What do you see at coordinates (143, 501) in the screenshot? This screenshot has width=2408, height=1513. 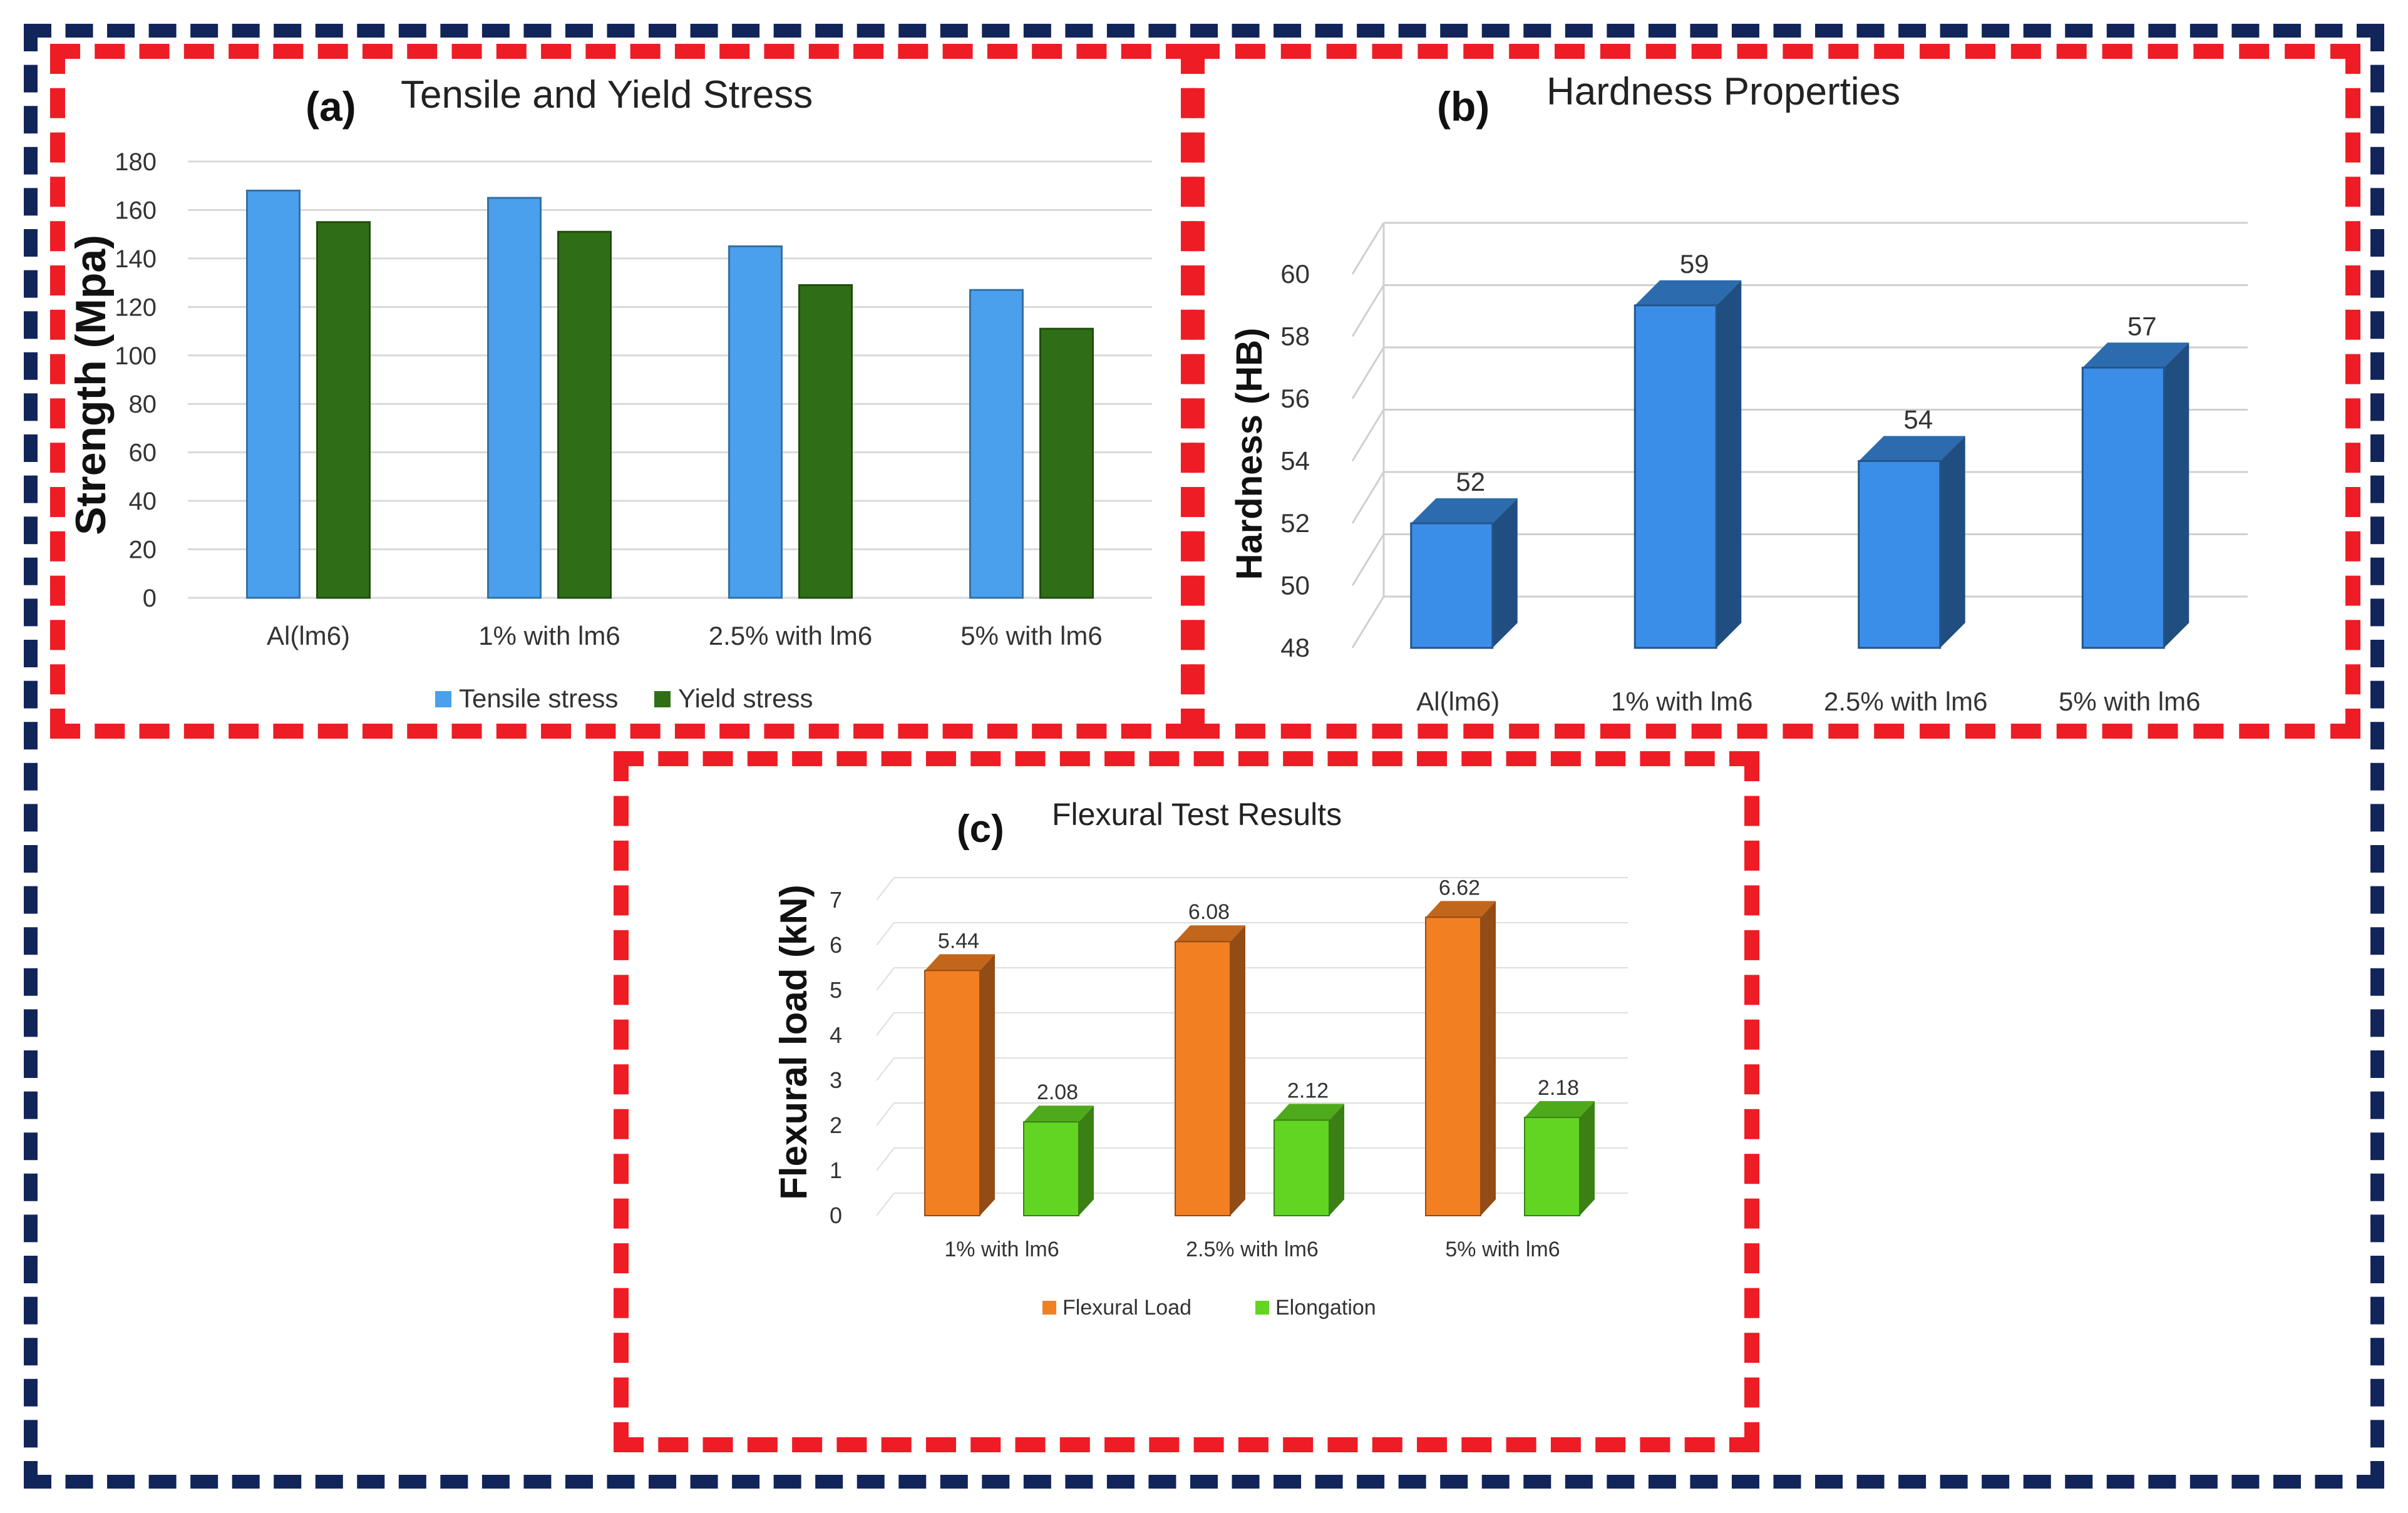 I see `y-tick-label: 40` at bounding box center [143, 501].